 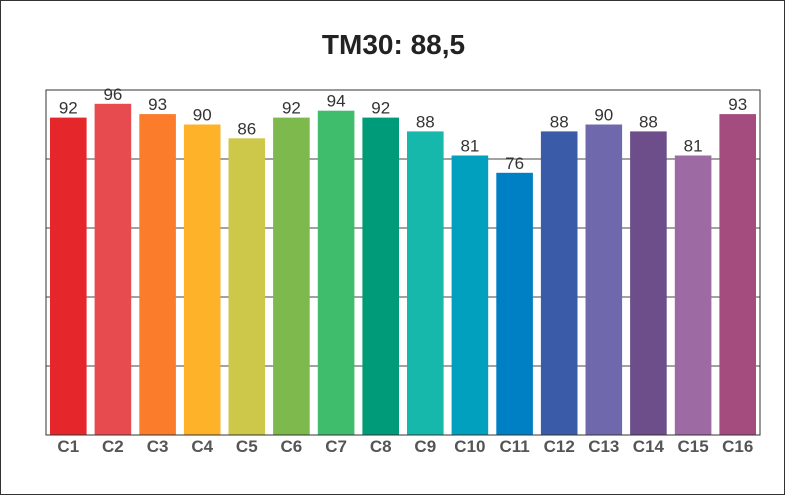 What do you see at coordinates (158, 446) in the screenshot?
I see `tick-label-c3: C3` at bounding box center [158, 446].